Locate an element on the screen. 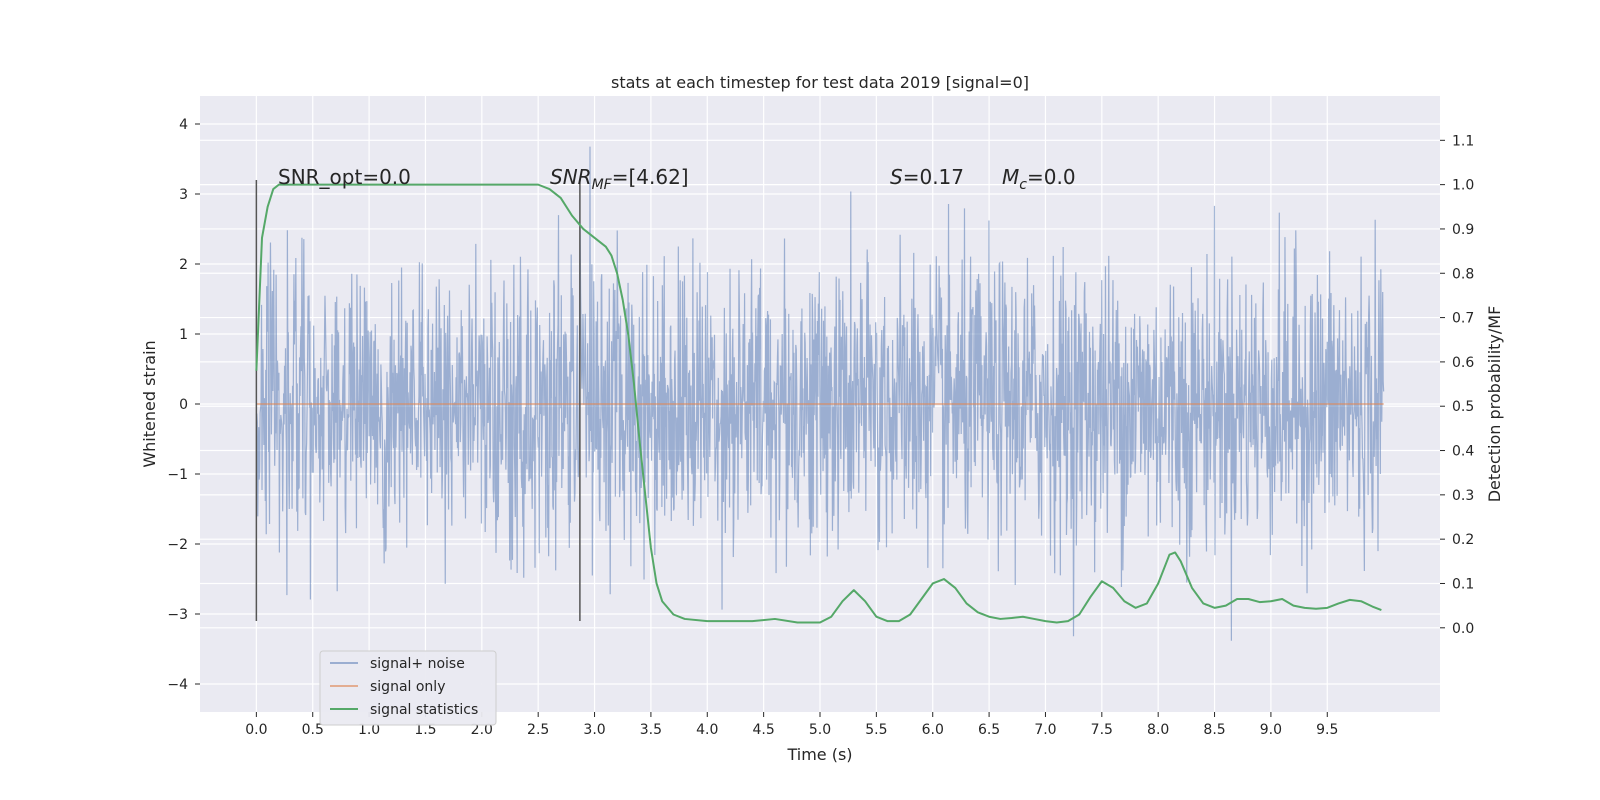 This screenshot has width=1600, height=800. x-tick-label: 6.5 is located at coordinates (989, 730).